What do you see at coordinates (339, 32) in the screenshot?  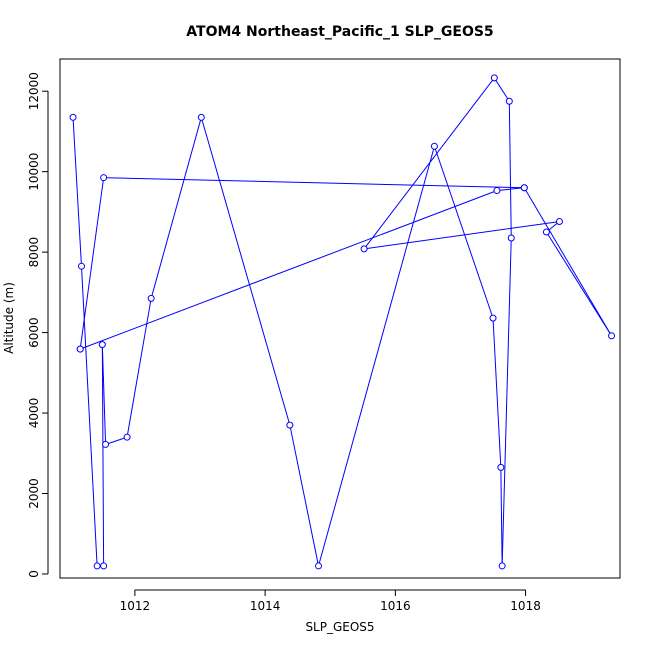 I see `chart-title: ATOM4 Northeast_Pacific_1 SLP_GEOS5` at bounding box center [339, 32].